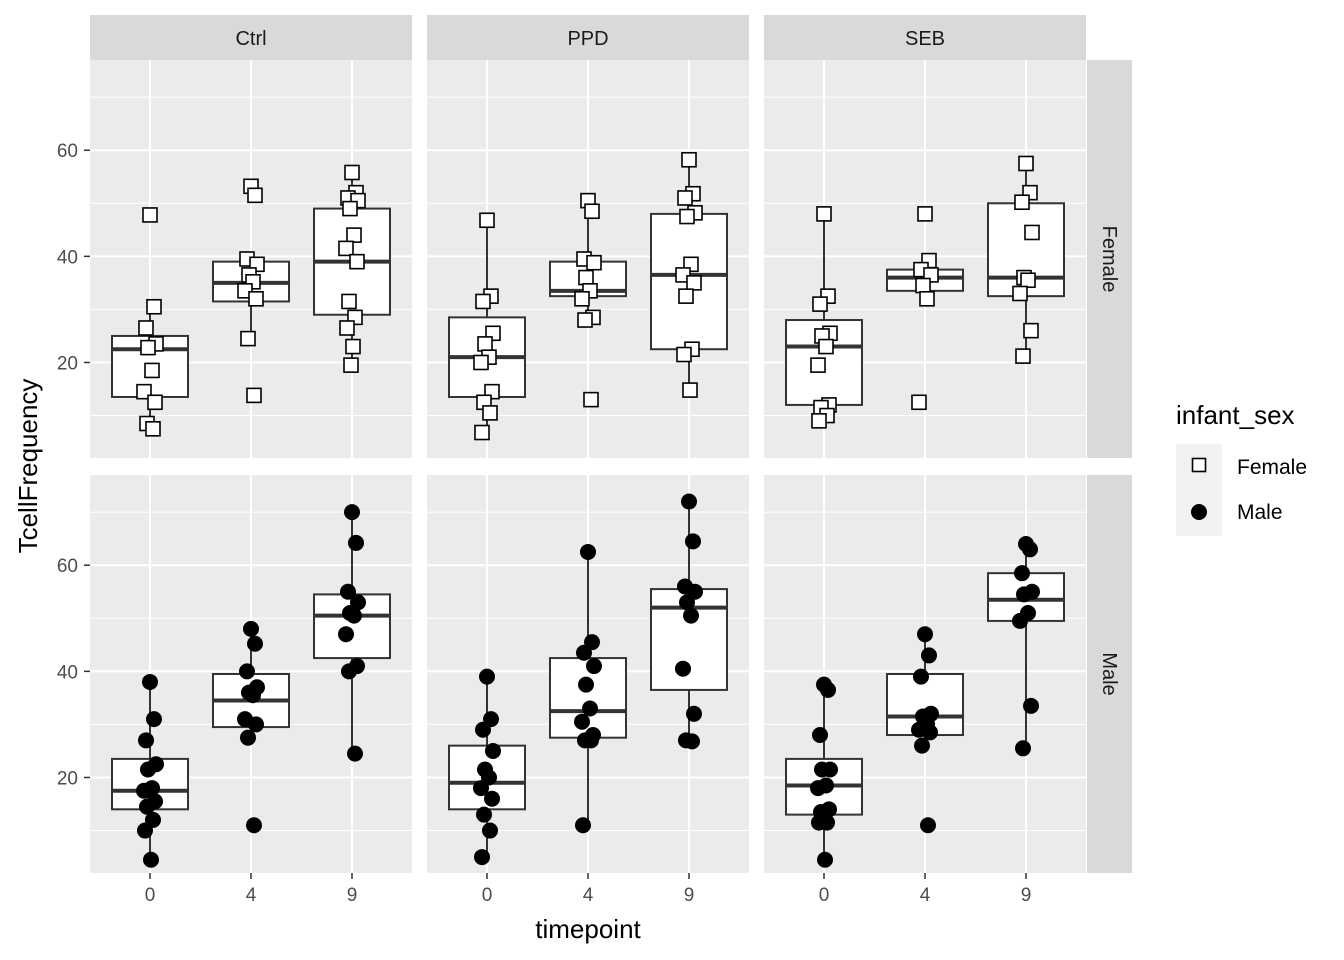  What do you see at coordinates (250, 39) in the screenshot?
I see `facet-strip-label: Ctrl` at bounding box center [250, 39].